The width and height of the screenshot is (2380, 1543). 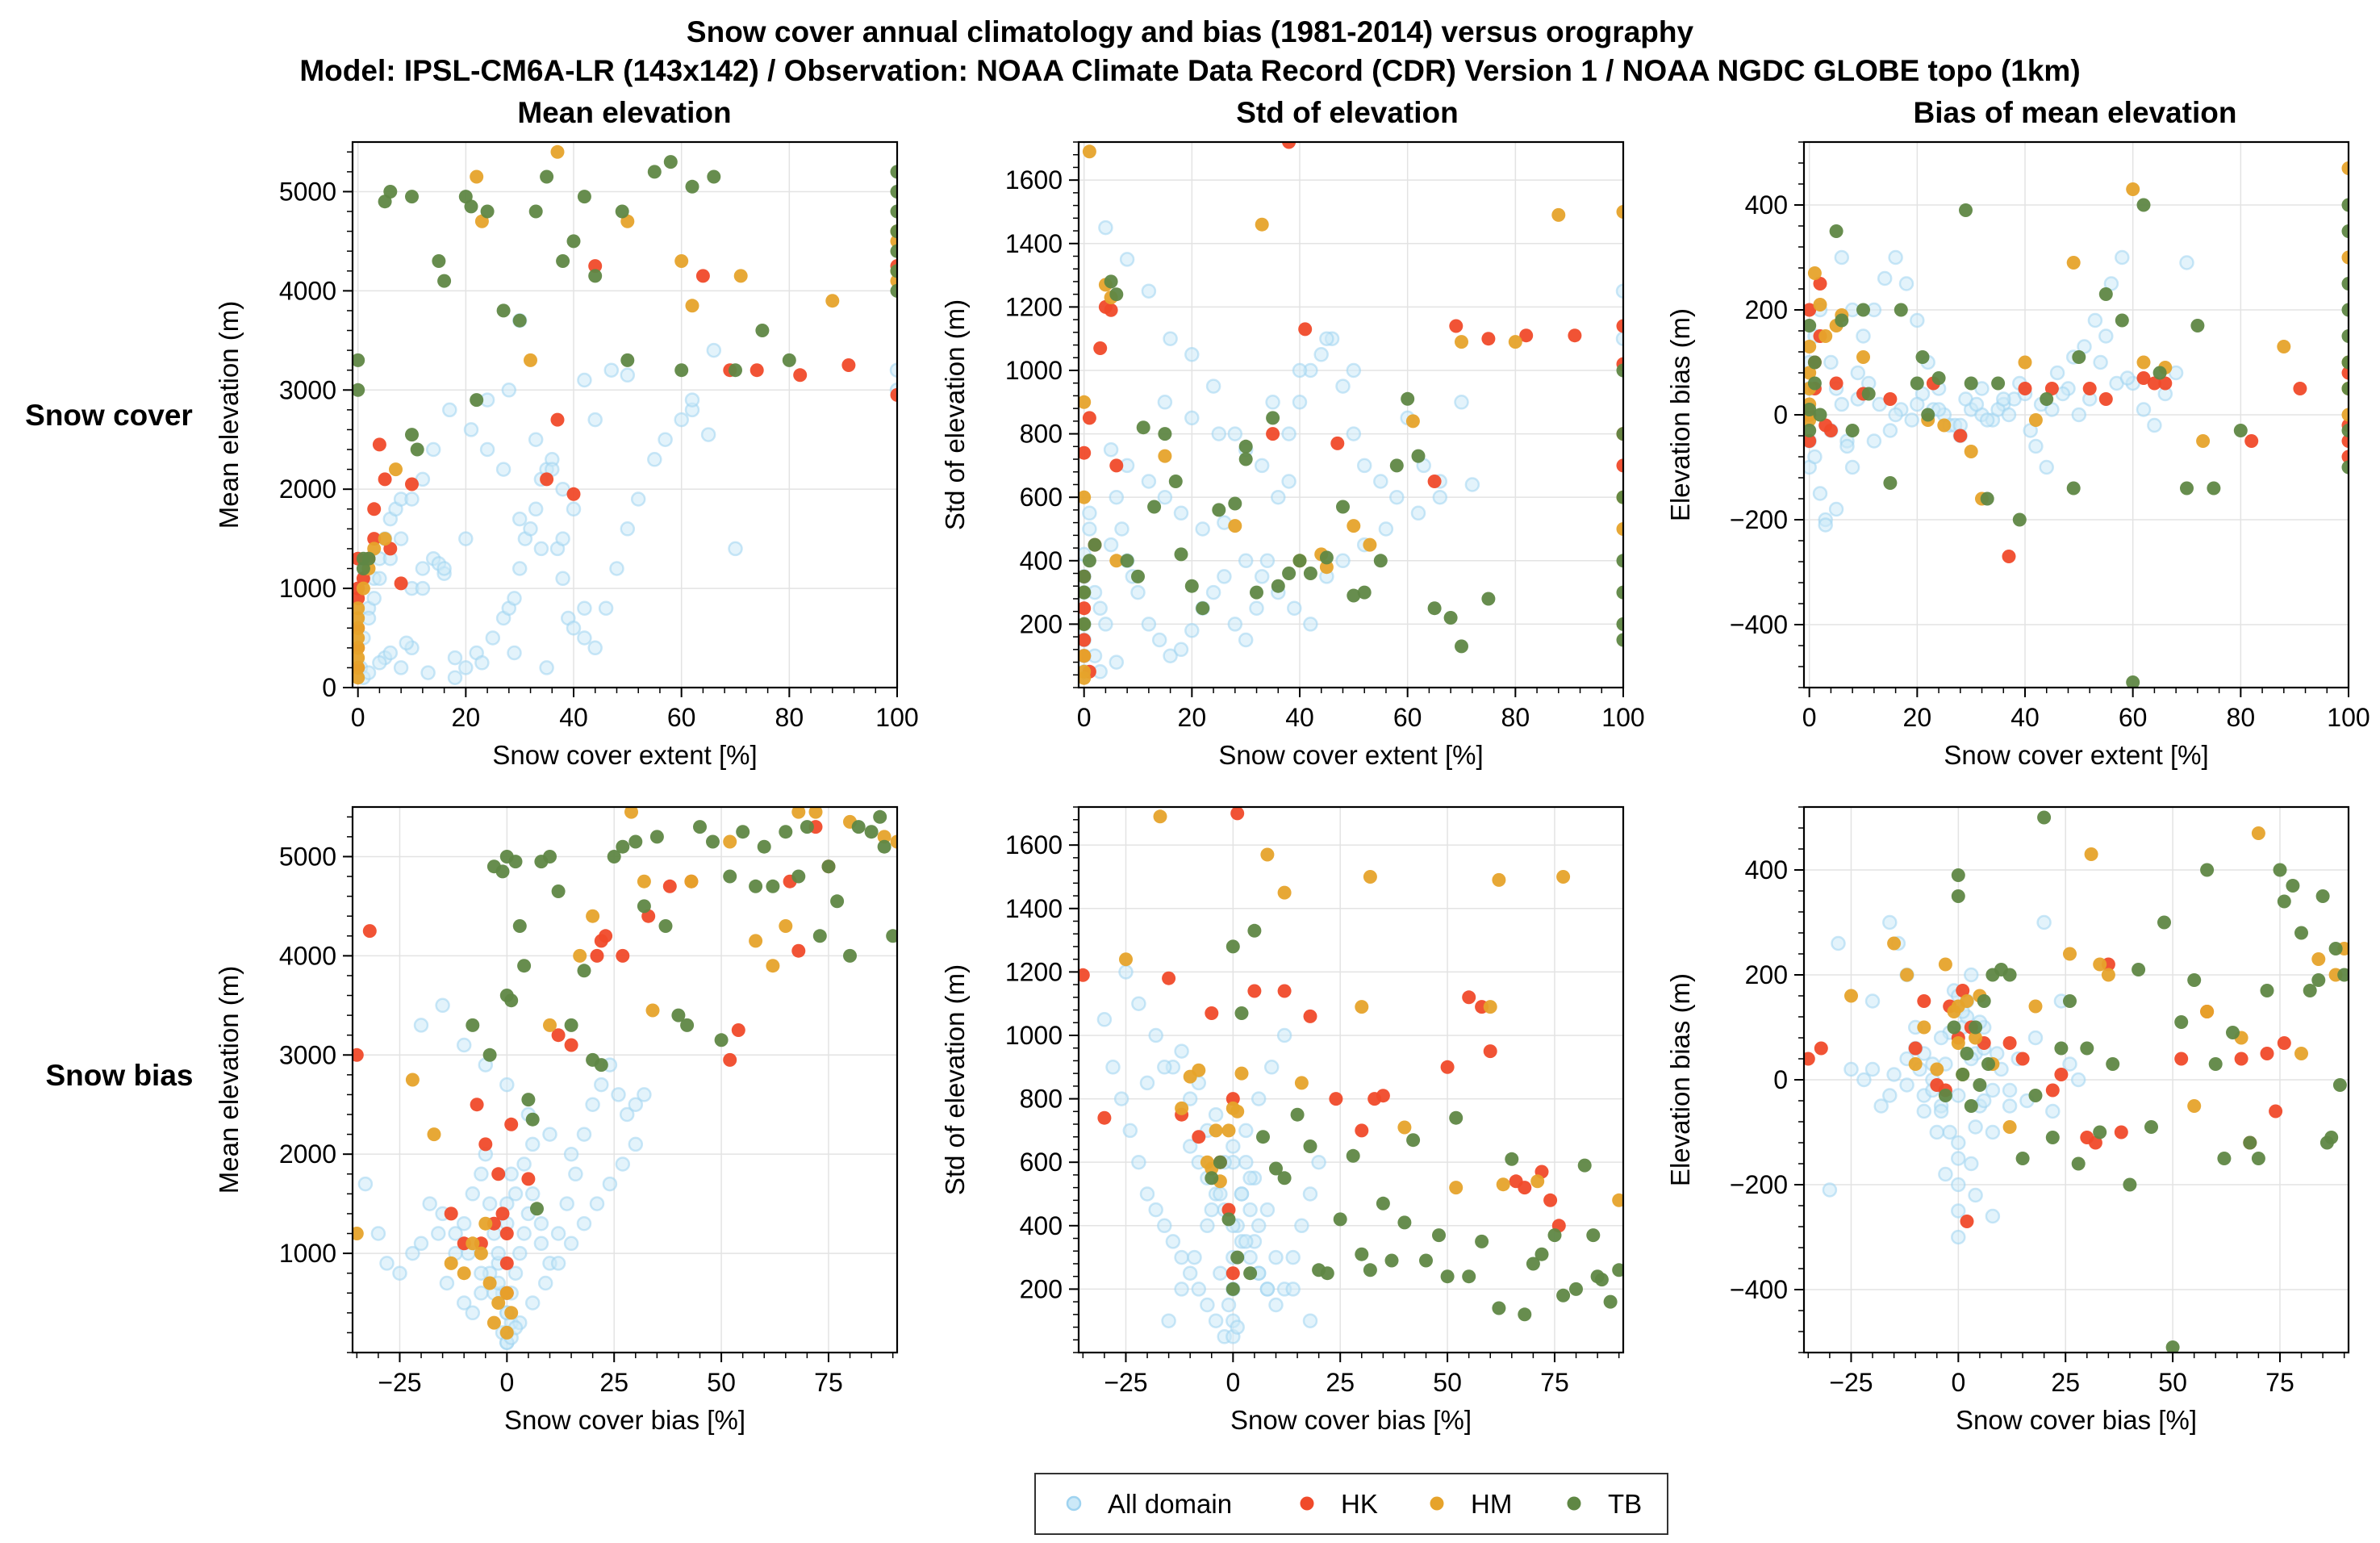 I want to click on series-hm, so click(x=2076, y=333).